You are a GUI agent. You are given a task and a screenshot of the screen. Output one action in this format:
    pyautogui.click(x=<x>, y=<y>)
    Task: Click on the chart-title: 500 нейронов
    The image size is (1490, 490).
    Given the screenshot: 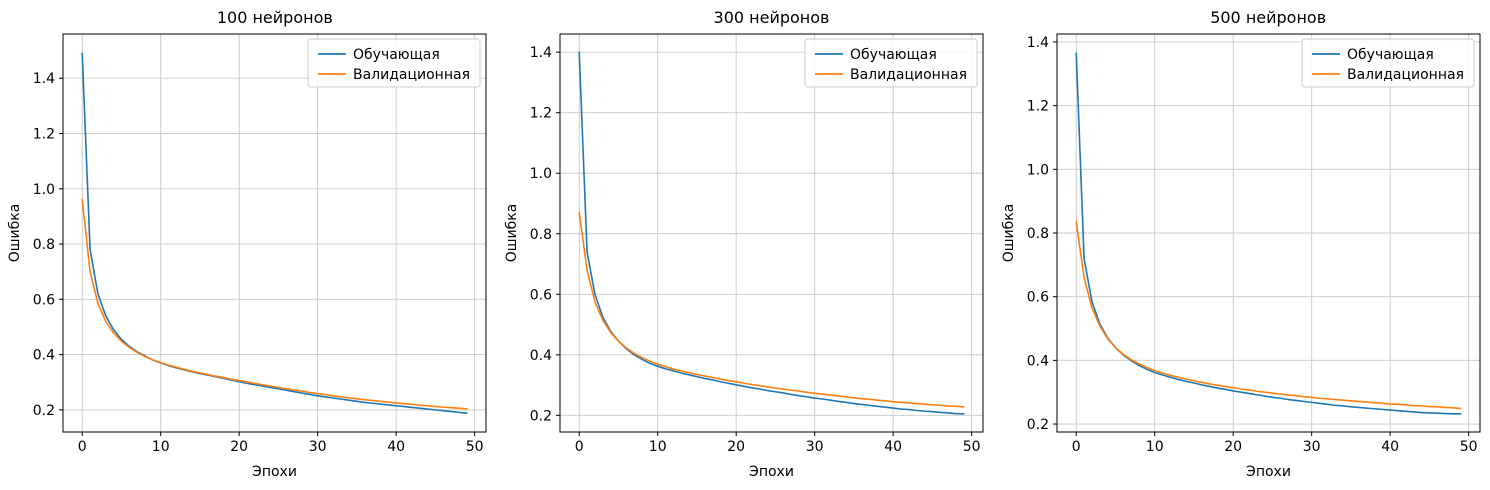 What is the action you would take?
    pyautogui.click(x=1268, y=17)
    